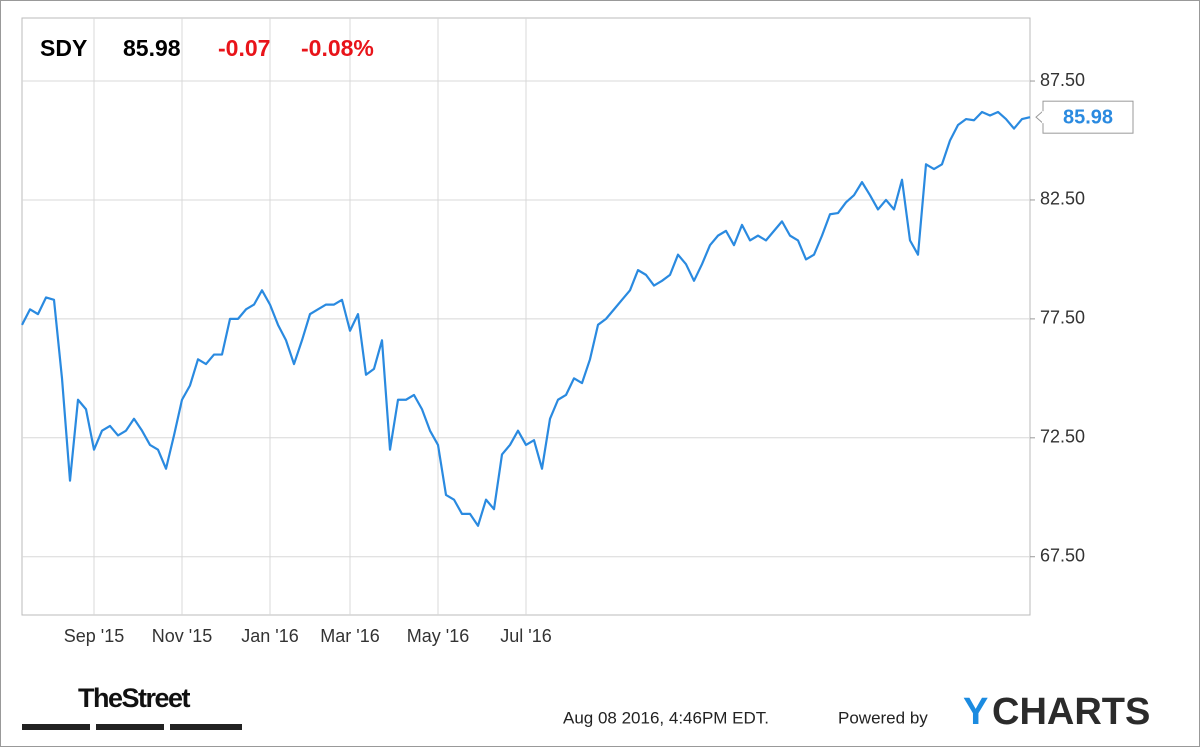 This screenshot has height=747, width=1200. Describe the element at coordinates (1071, 712) in the screenshot. I see `logo-charts: CHARTS` at that location.